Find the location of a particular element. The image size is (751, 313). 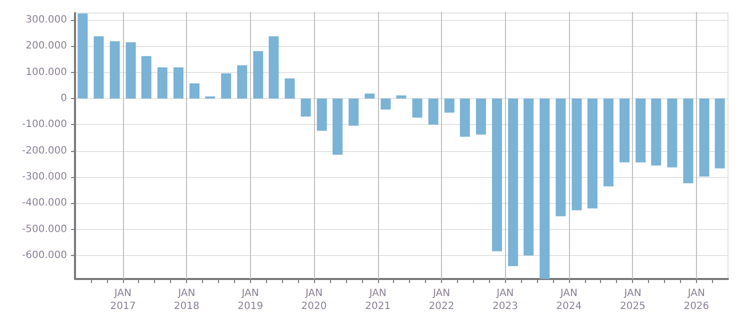

x-tick-label: JAN 2025 is located at coordinates (633, 300).